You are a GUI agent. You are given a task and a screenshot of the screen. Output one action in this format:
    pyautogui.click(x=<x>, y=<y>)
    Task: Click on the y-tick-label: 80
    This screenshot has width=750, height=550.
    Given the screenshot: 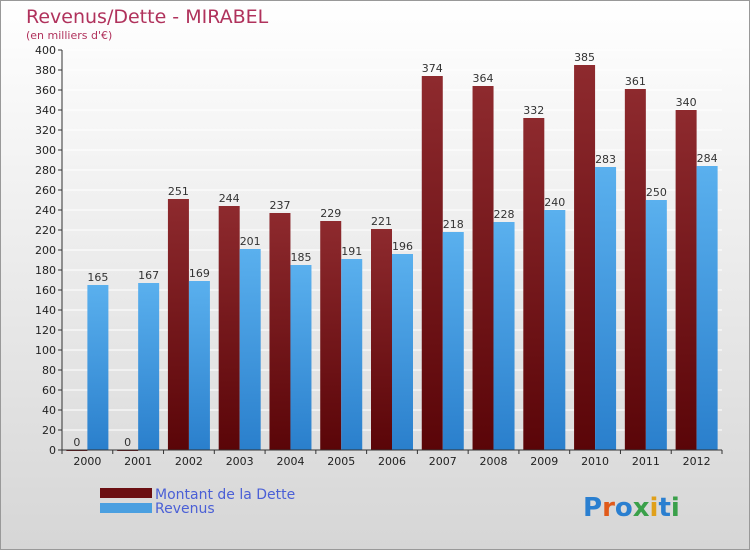 What is the action you would take?
    pyautogui.click(x=49, y=370)
    